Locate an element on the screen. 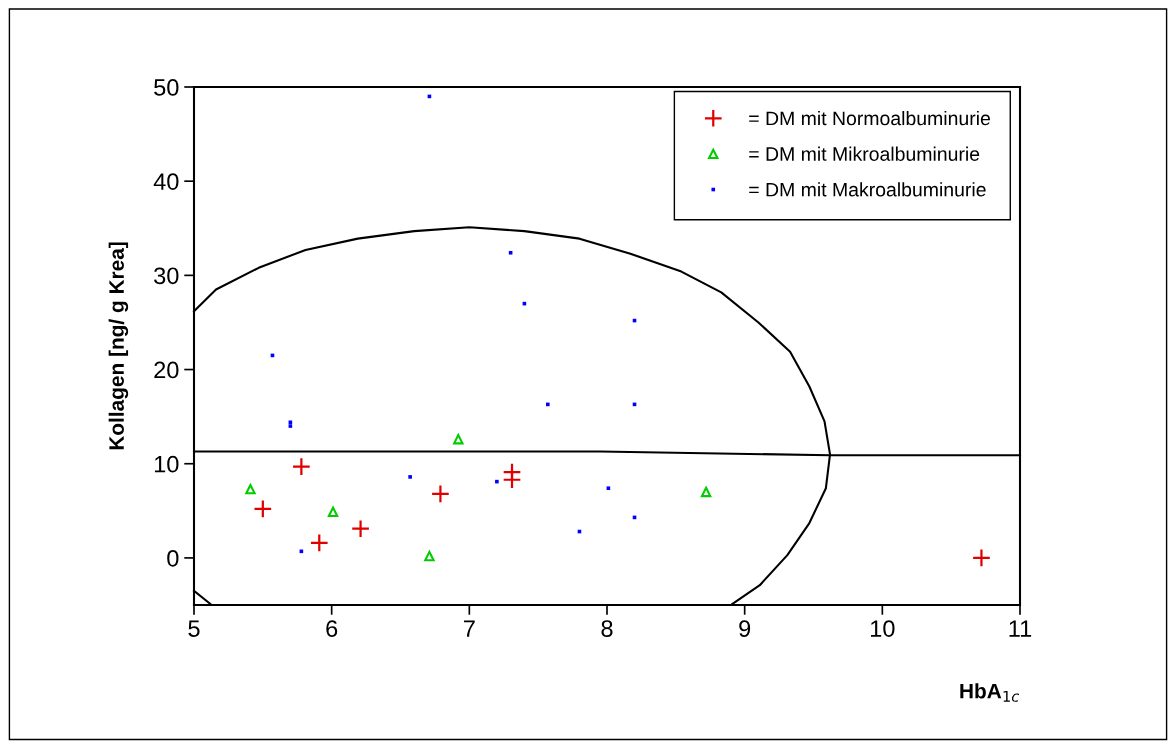  legend-label: = DM mit Normoalbuminurie is located at coordinates (869, 118).